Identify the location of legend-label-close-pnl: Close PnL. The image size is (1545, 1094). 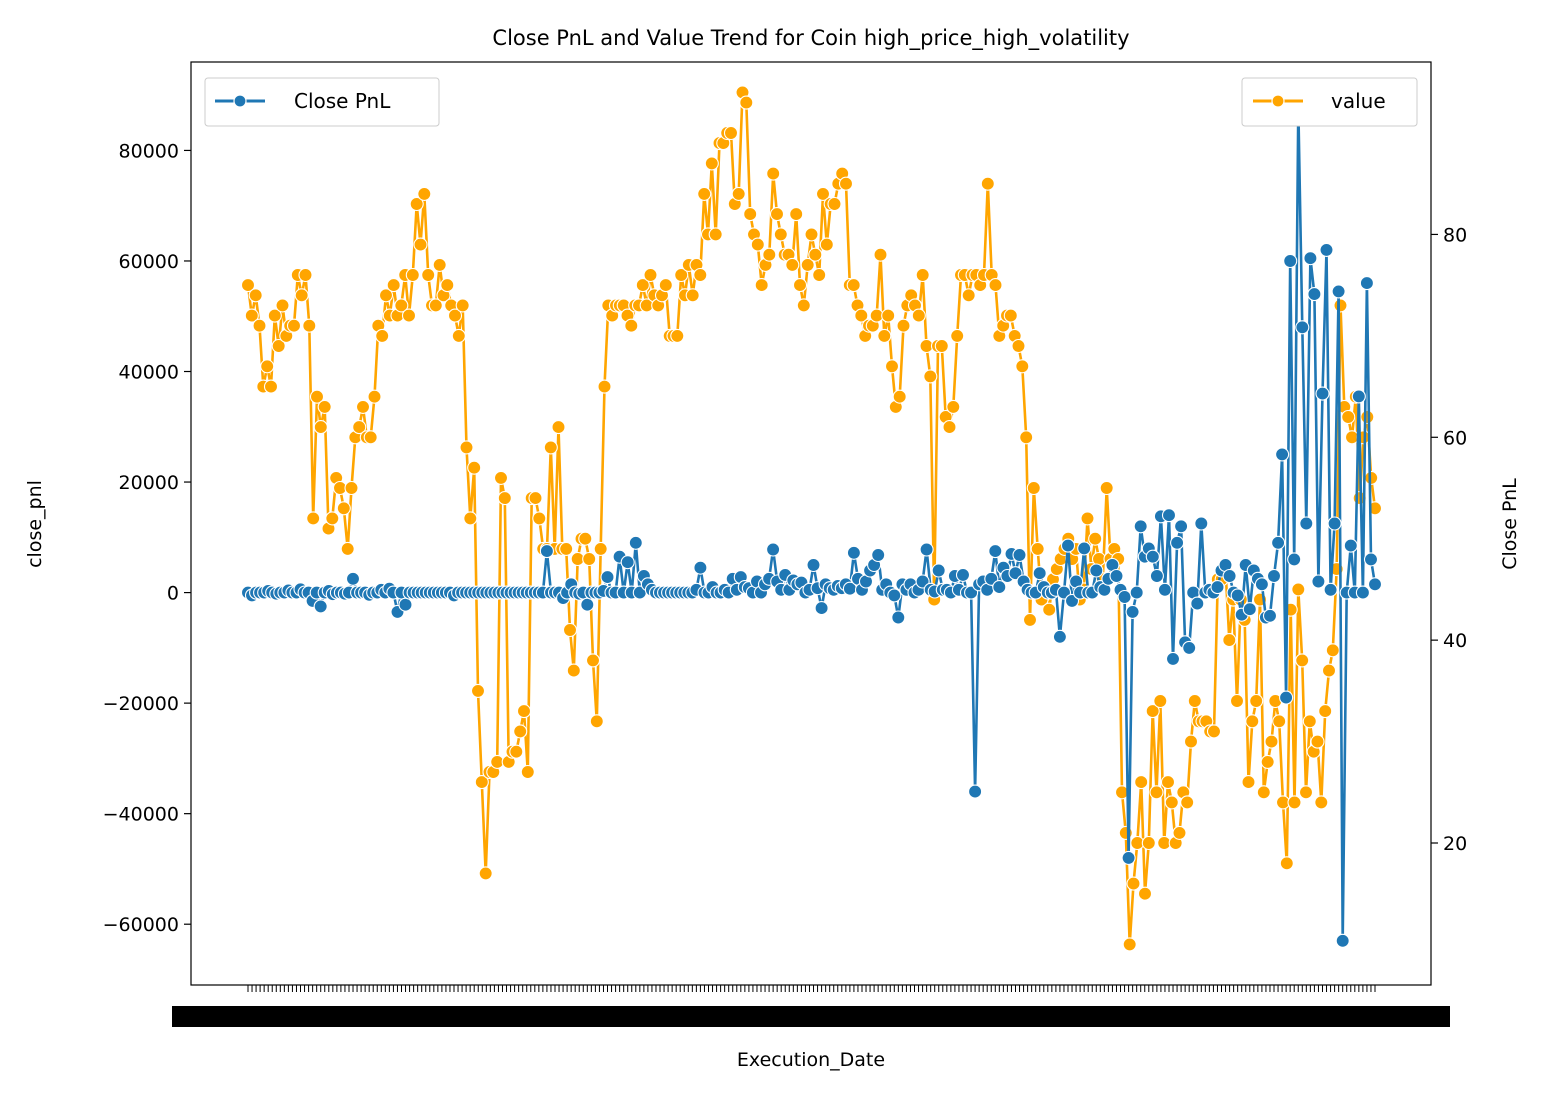
(342, 101).